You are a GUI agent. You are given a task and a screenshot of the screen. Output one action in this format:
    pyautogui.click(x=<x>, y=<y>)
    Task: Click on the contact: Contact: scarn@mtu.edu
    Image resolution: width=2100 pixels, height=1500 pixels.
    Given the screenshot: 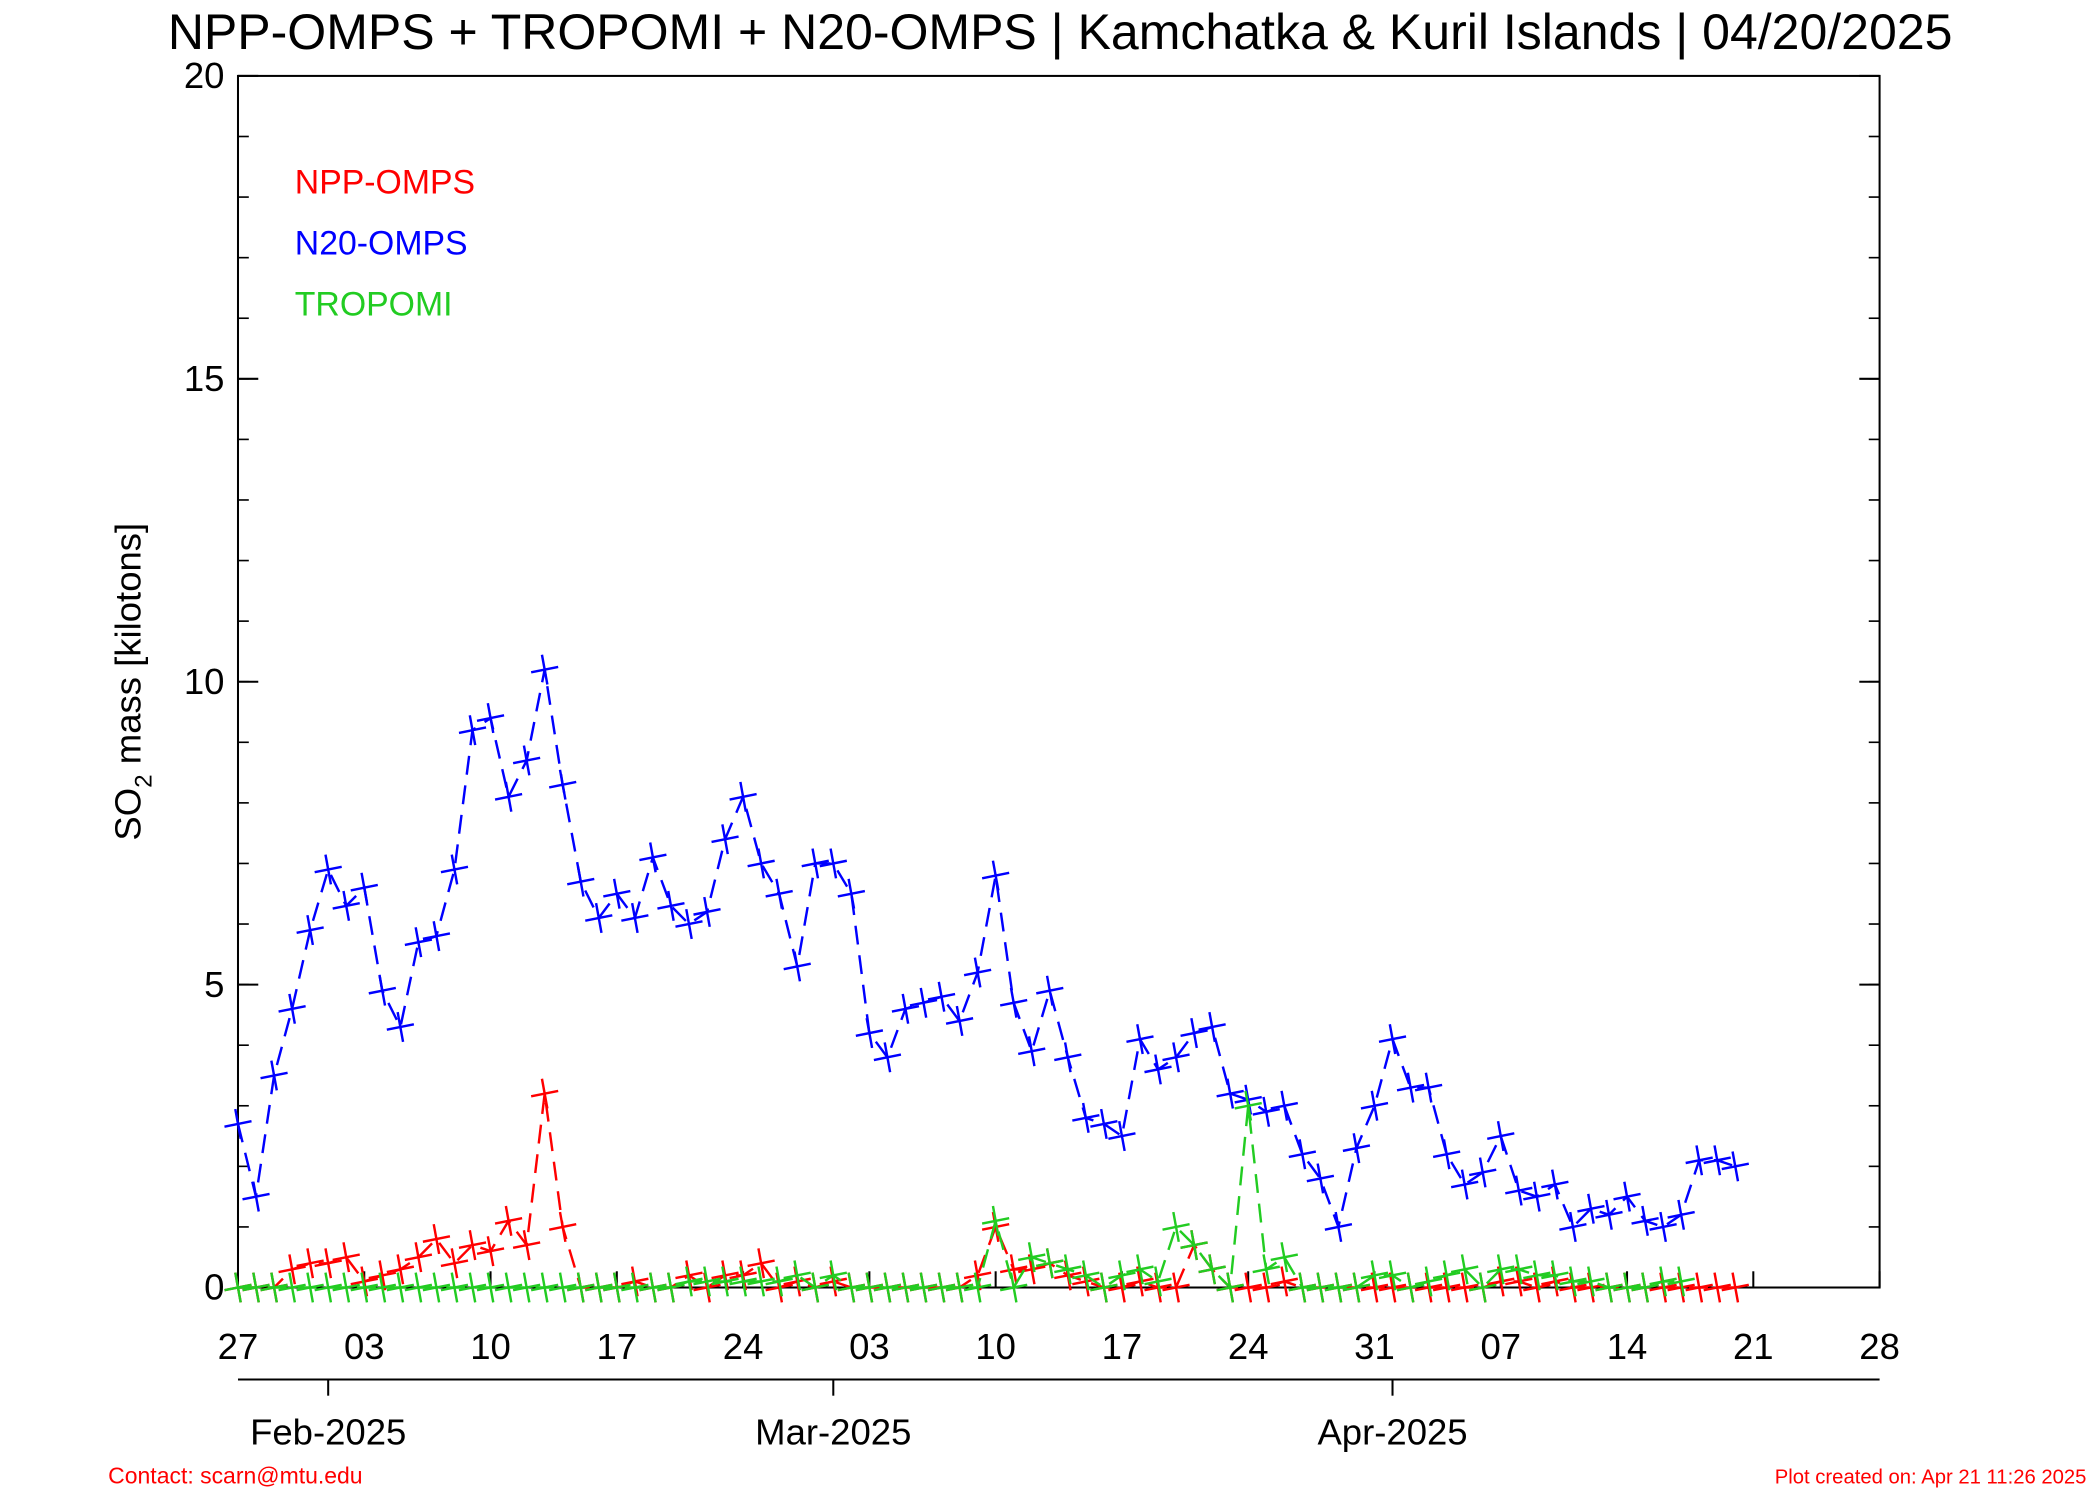 What is the action you would take?
    pyautogui.click(x=235, y=1476)
    